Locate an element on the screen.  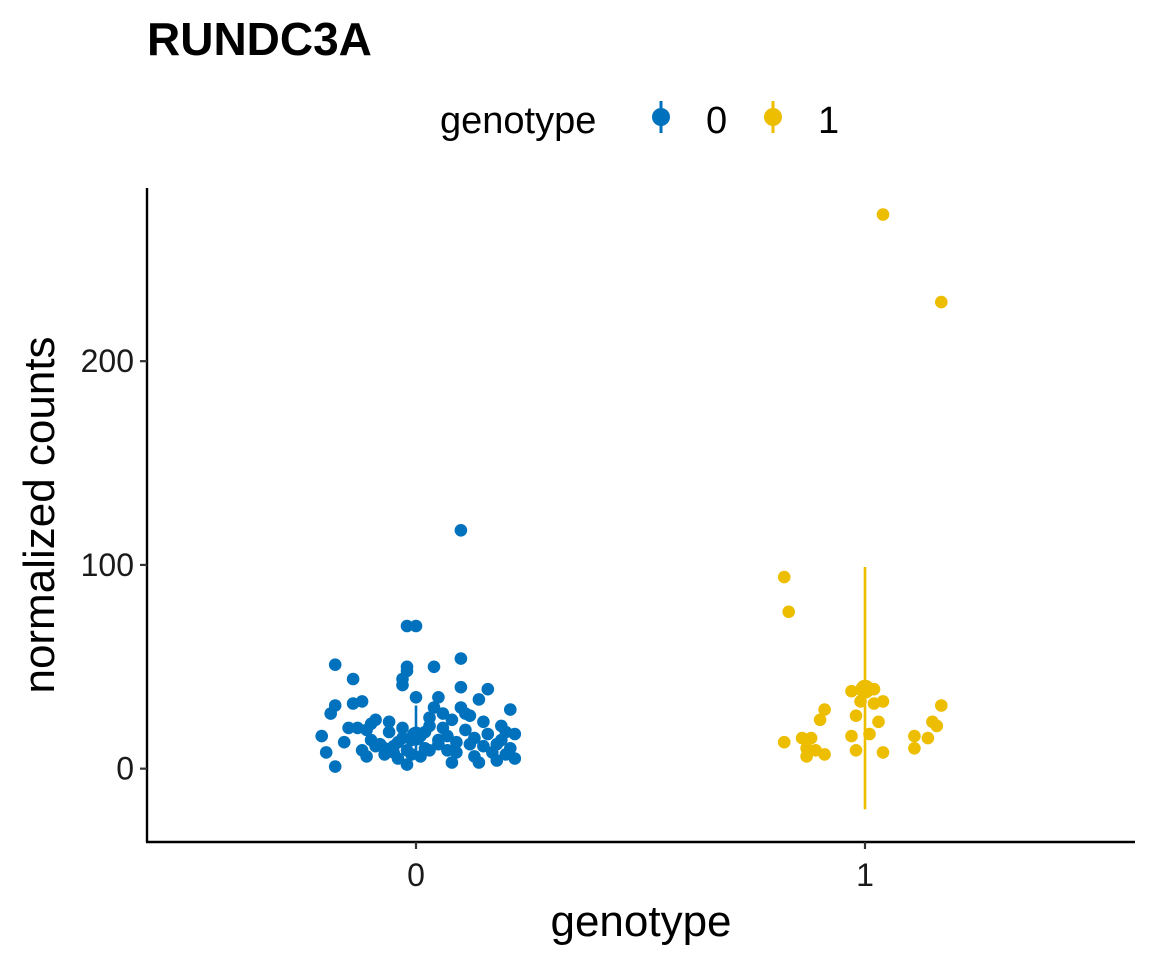
legend-label-1: 1 is located at coordinates (828, 121).